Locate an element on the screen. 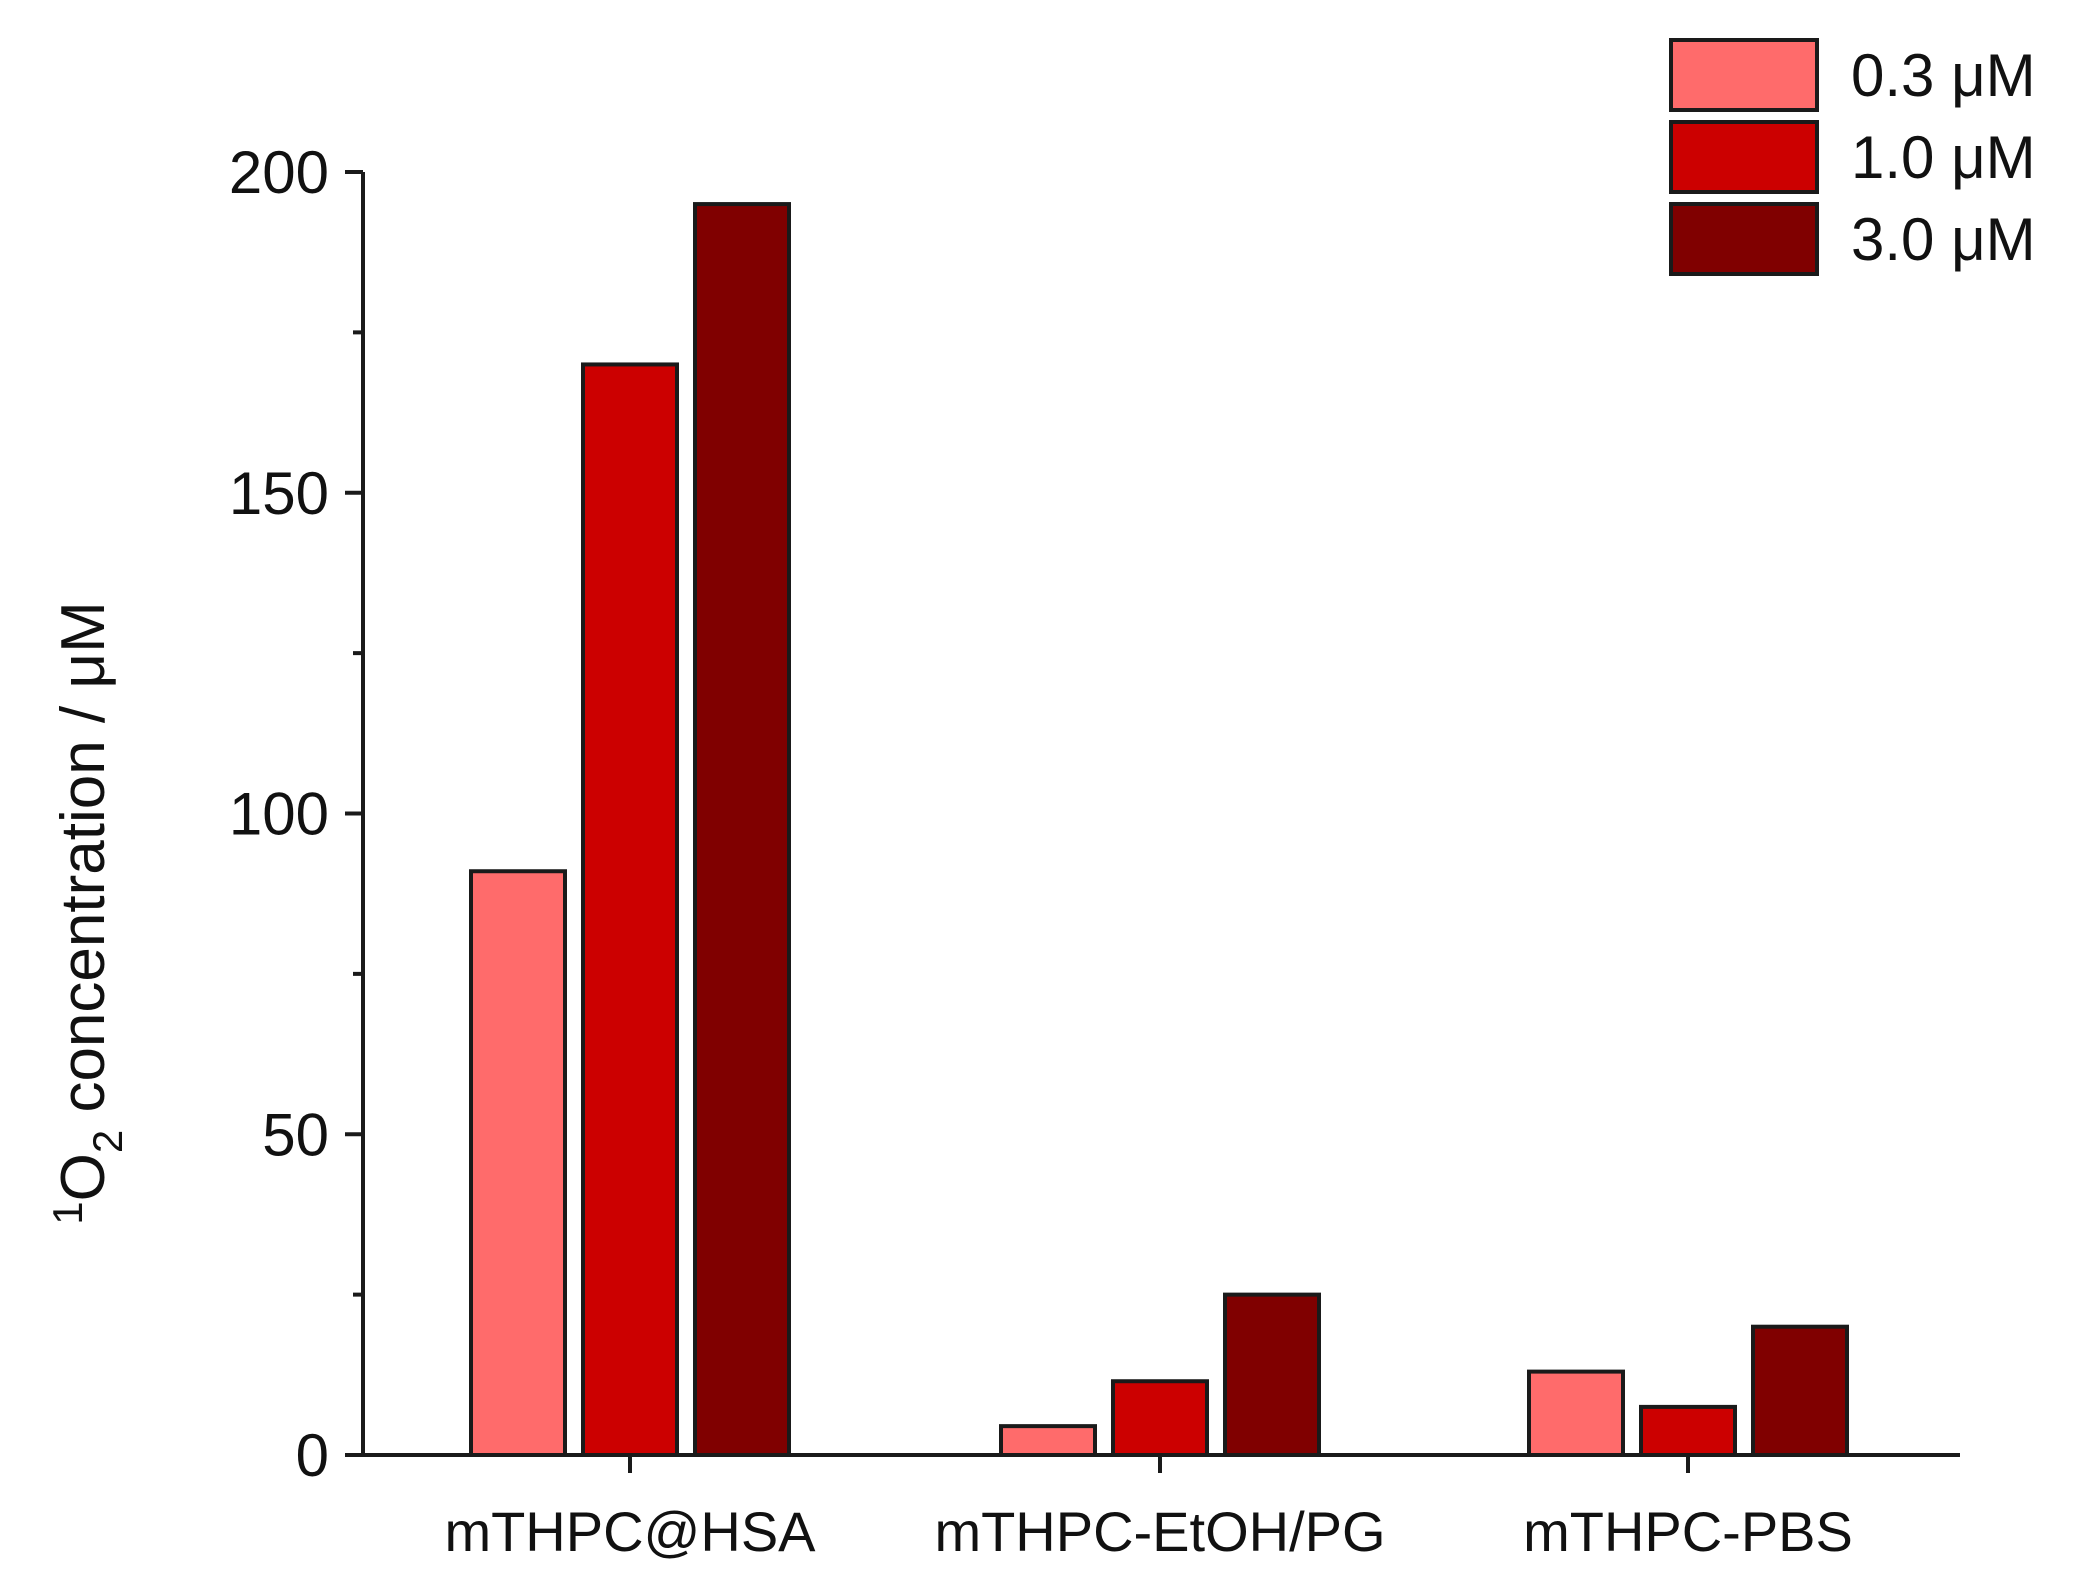 Image resolution: width=2084 pixels, height=1586 pixels. svg-text: 1O2 concentration / μM is located at coordinates (87, 912).